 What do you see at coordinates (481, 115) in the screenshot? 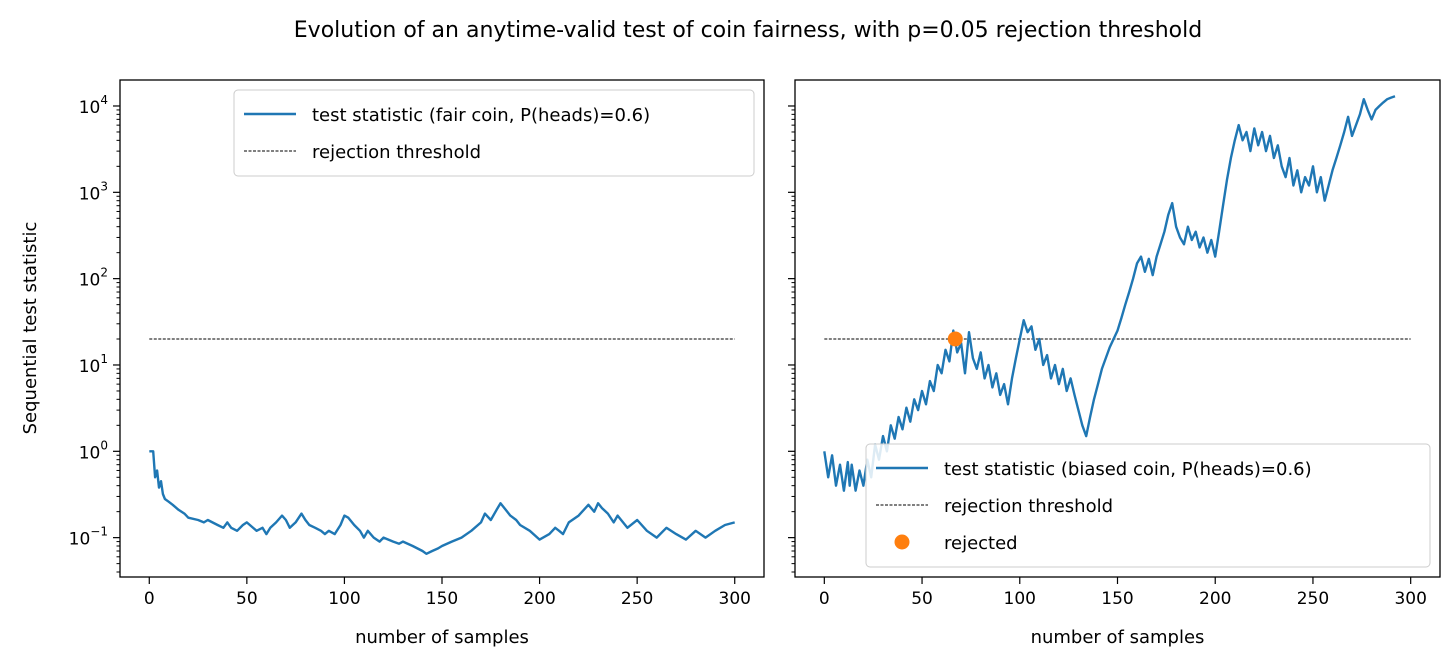
I see `legend-label: test statistic (fair coin, P(heads)=0.6)` at bounding box center [481, 115].